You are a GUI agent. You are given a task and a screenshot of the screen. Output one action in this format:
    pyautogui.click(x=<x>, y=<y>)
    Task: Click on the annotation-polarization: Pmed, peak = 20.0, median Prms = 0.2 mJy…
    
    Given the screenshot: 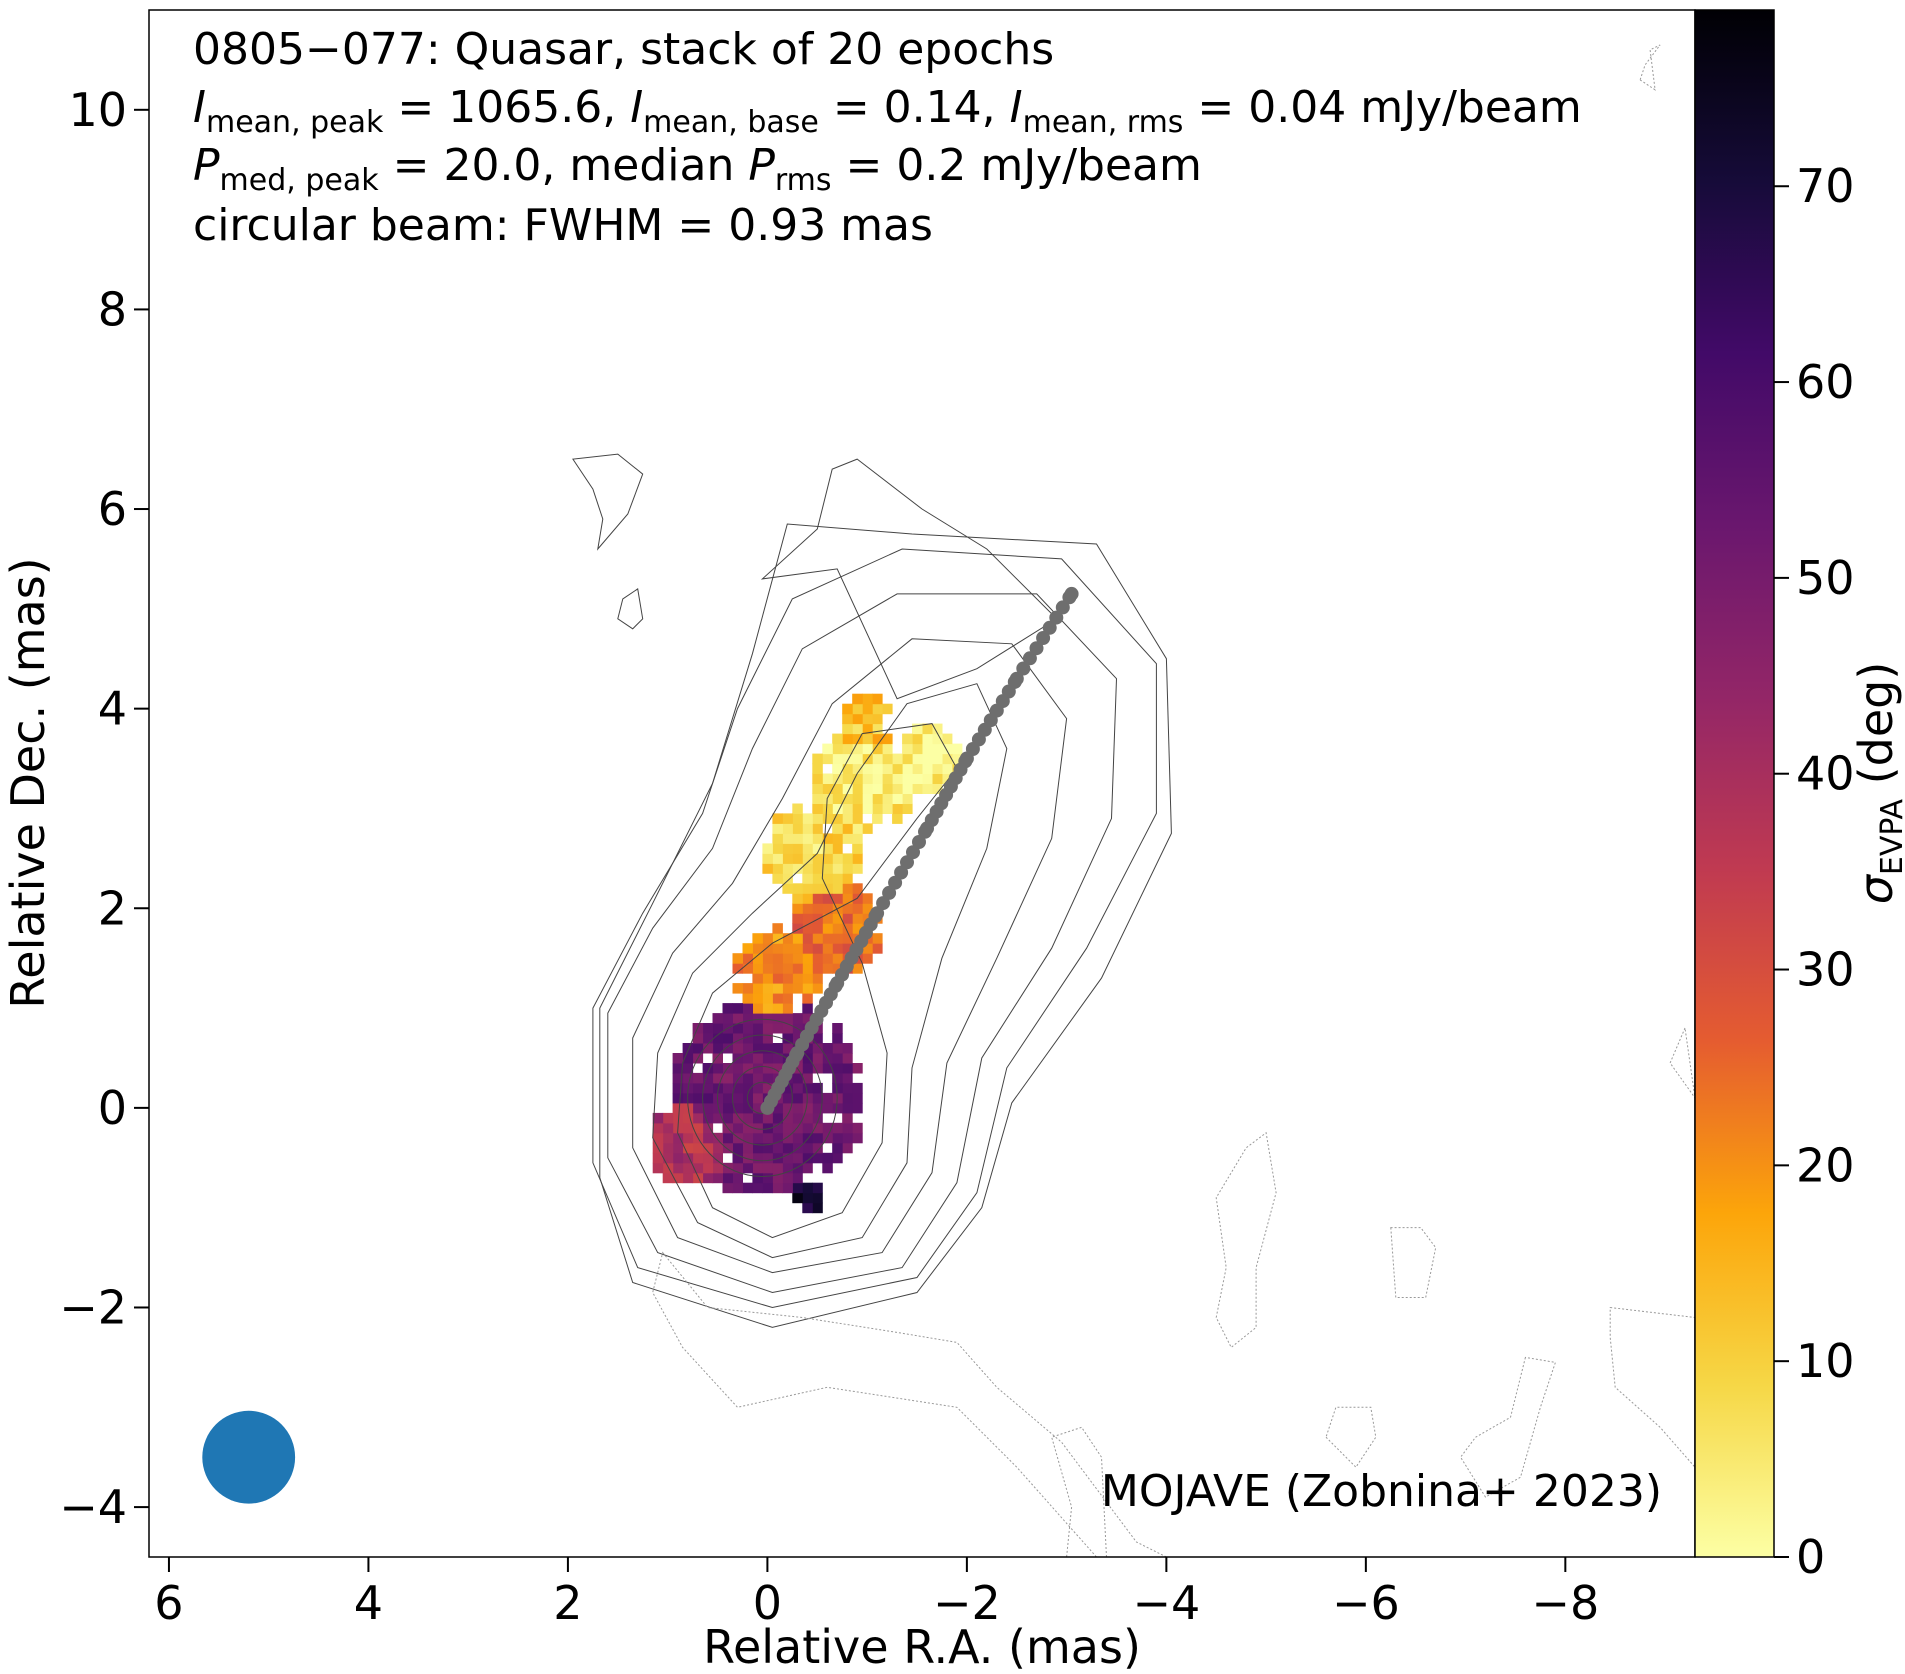 What is the action you would take?
    pyautogui.click(x=697, y=169)
    